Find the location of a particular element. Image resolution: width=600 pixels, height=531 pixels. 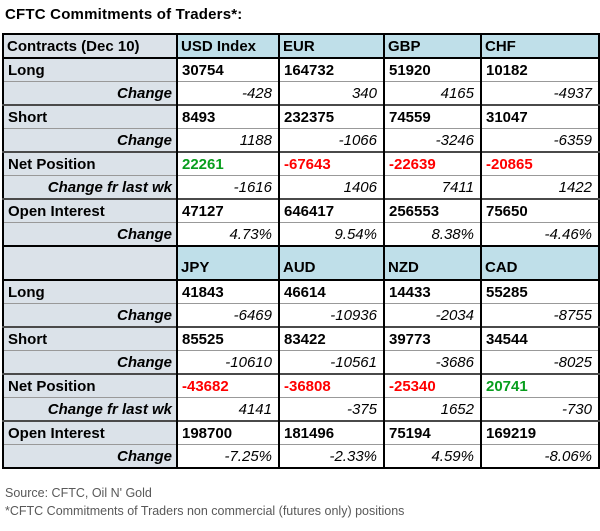

cell-value: -4.46% is located at coordinates (539, 234).